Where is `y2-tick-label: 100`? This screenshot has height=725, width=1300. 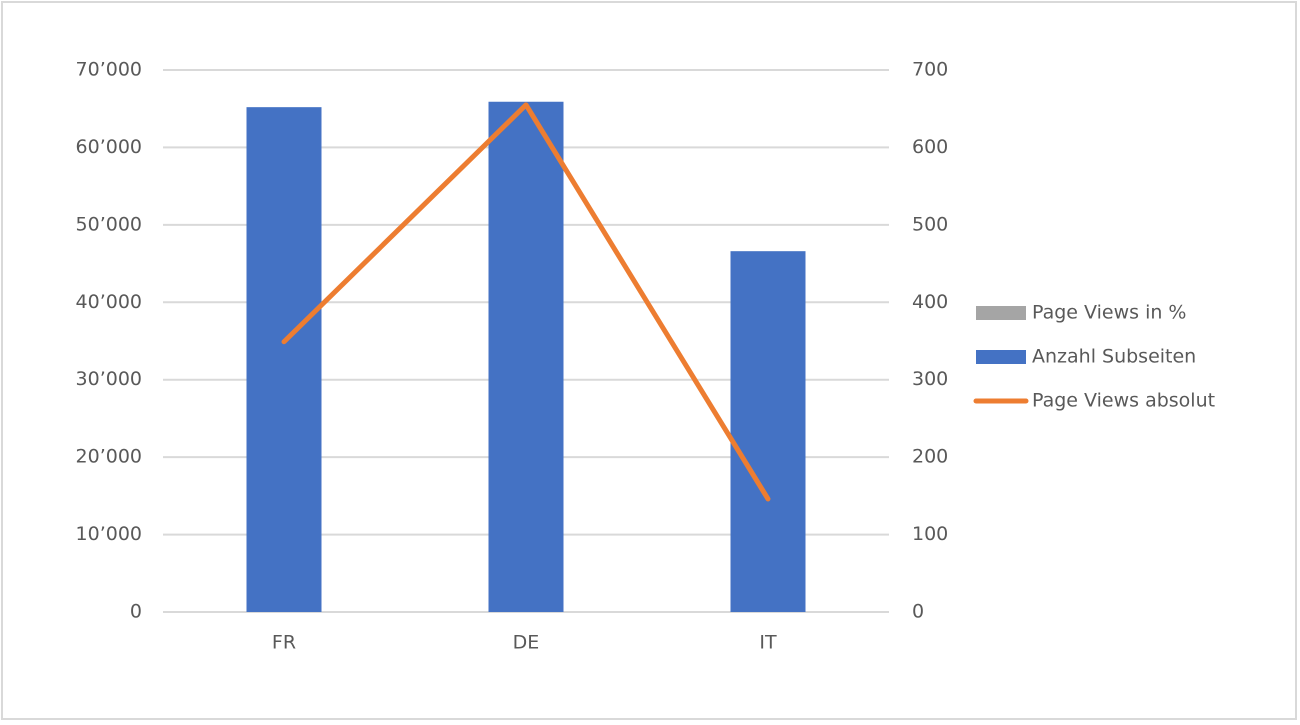
y2-tick-label: 100 is located at coordinates (930, 534).